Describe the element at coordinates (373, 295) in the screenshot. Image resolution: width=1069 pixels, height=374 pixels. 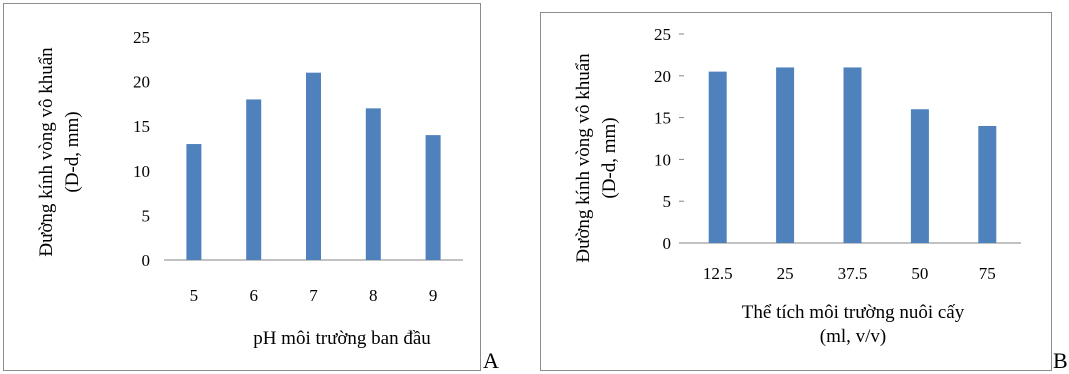
I see `x-tick-label-8: 8` at that location.